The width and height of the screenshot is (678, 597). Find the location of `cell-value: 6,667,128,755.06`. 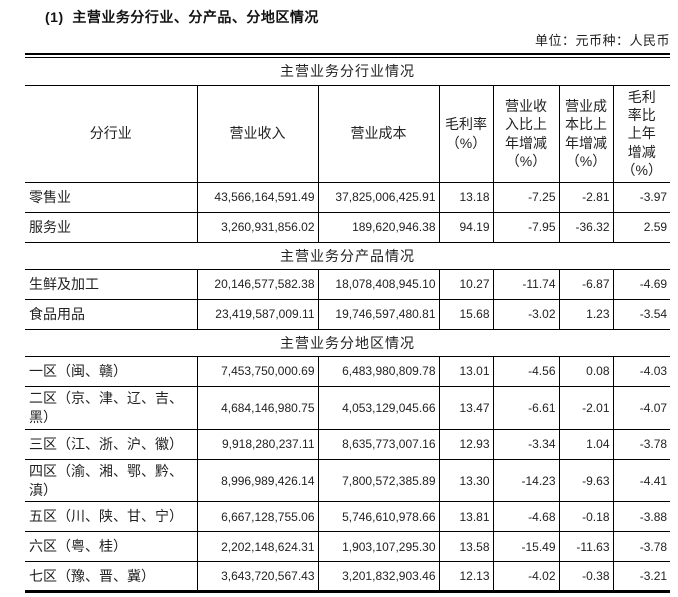

cell-value: 6,667,128,755.06 is located at coordinates (257, 517).